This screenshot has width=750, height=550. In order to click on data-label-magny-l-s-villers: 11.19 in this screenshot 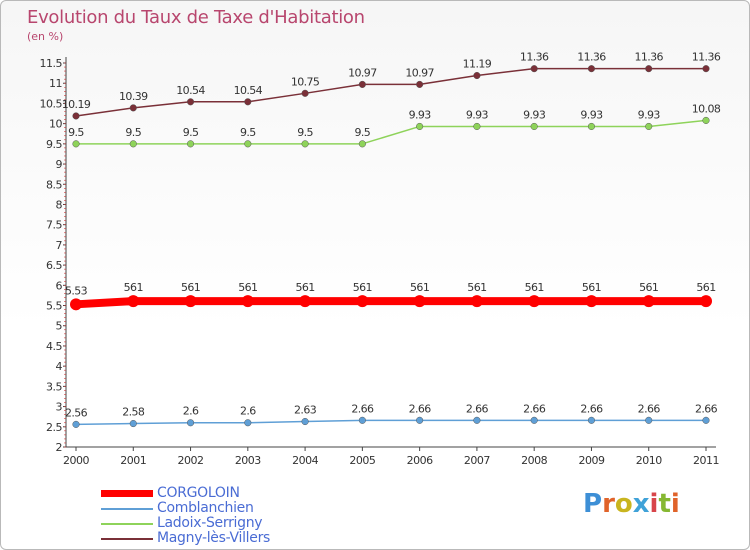, I will do `click(477, 64)`.